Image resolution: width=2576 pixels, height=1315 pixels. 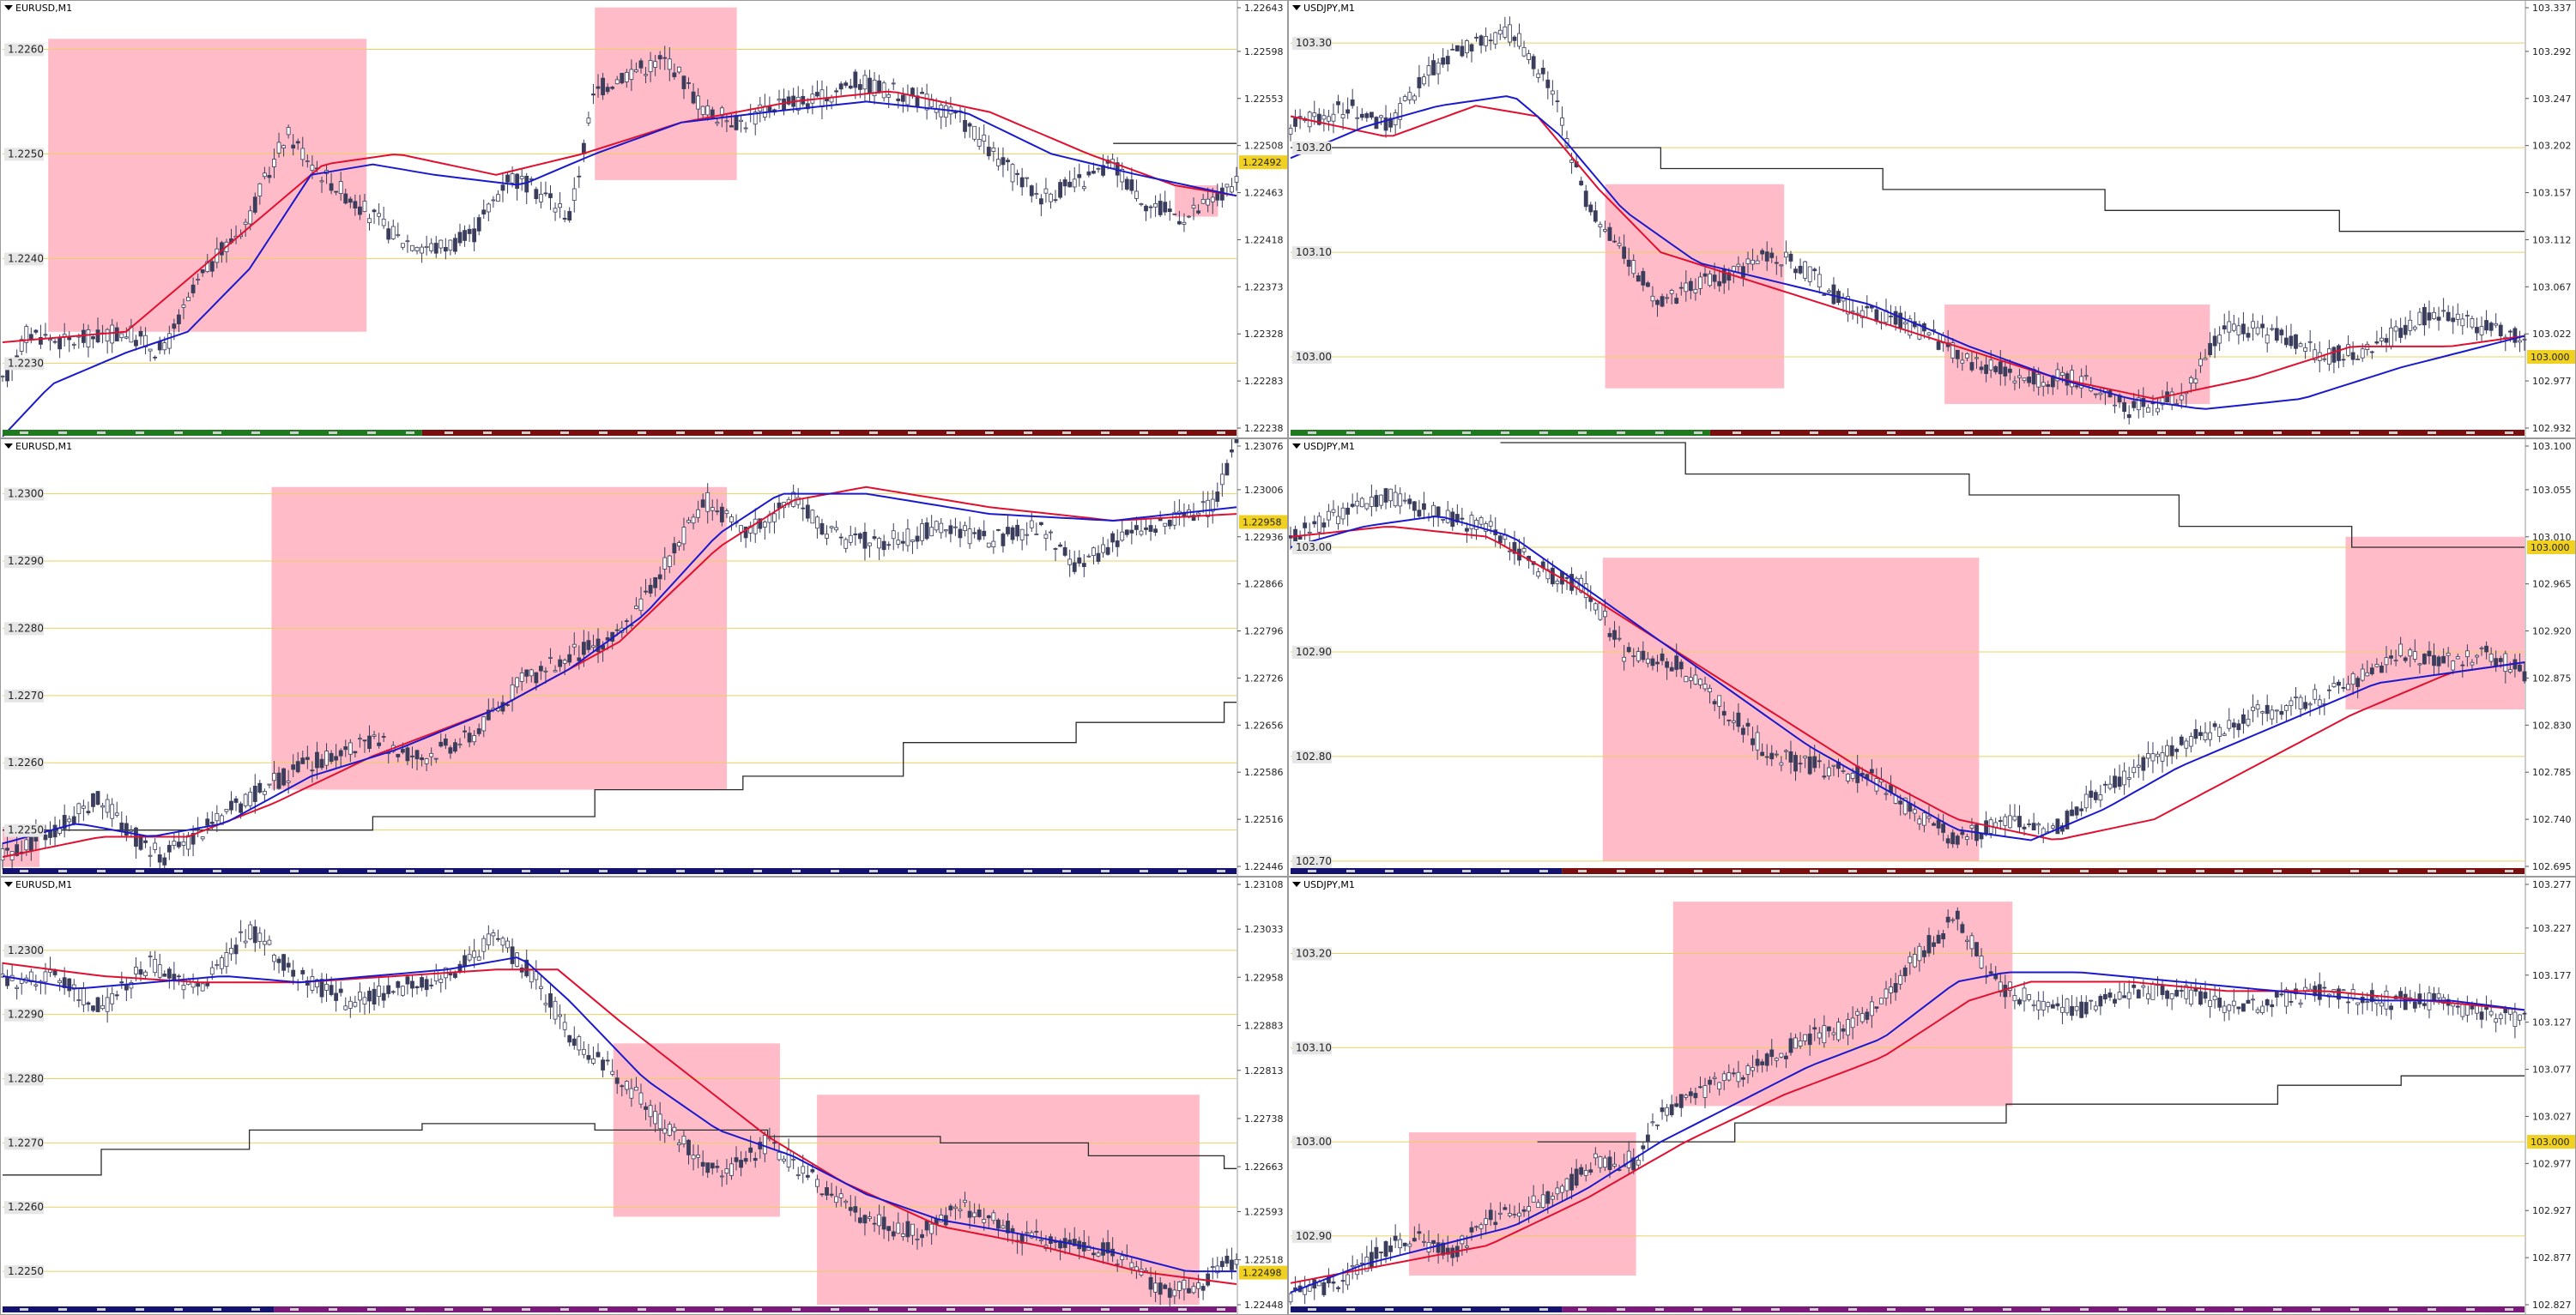 I want to click on level-label: 1.2270, so click(x=26, y=1143).